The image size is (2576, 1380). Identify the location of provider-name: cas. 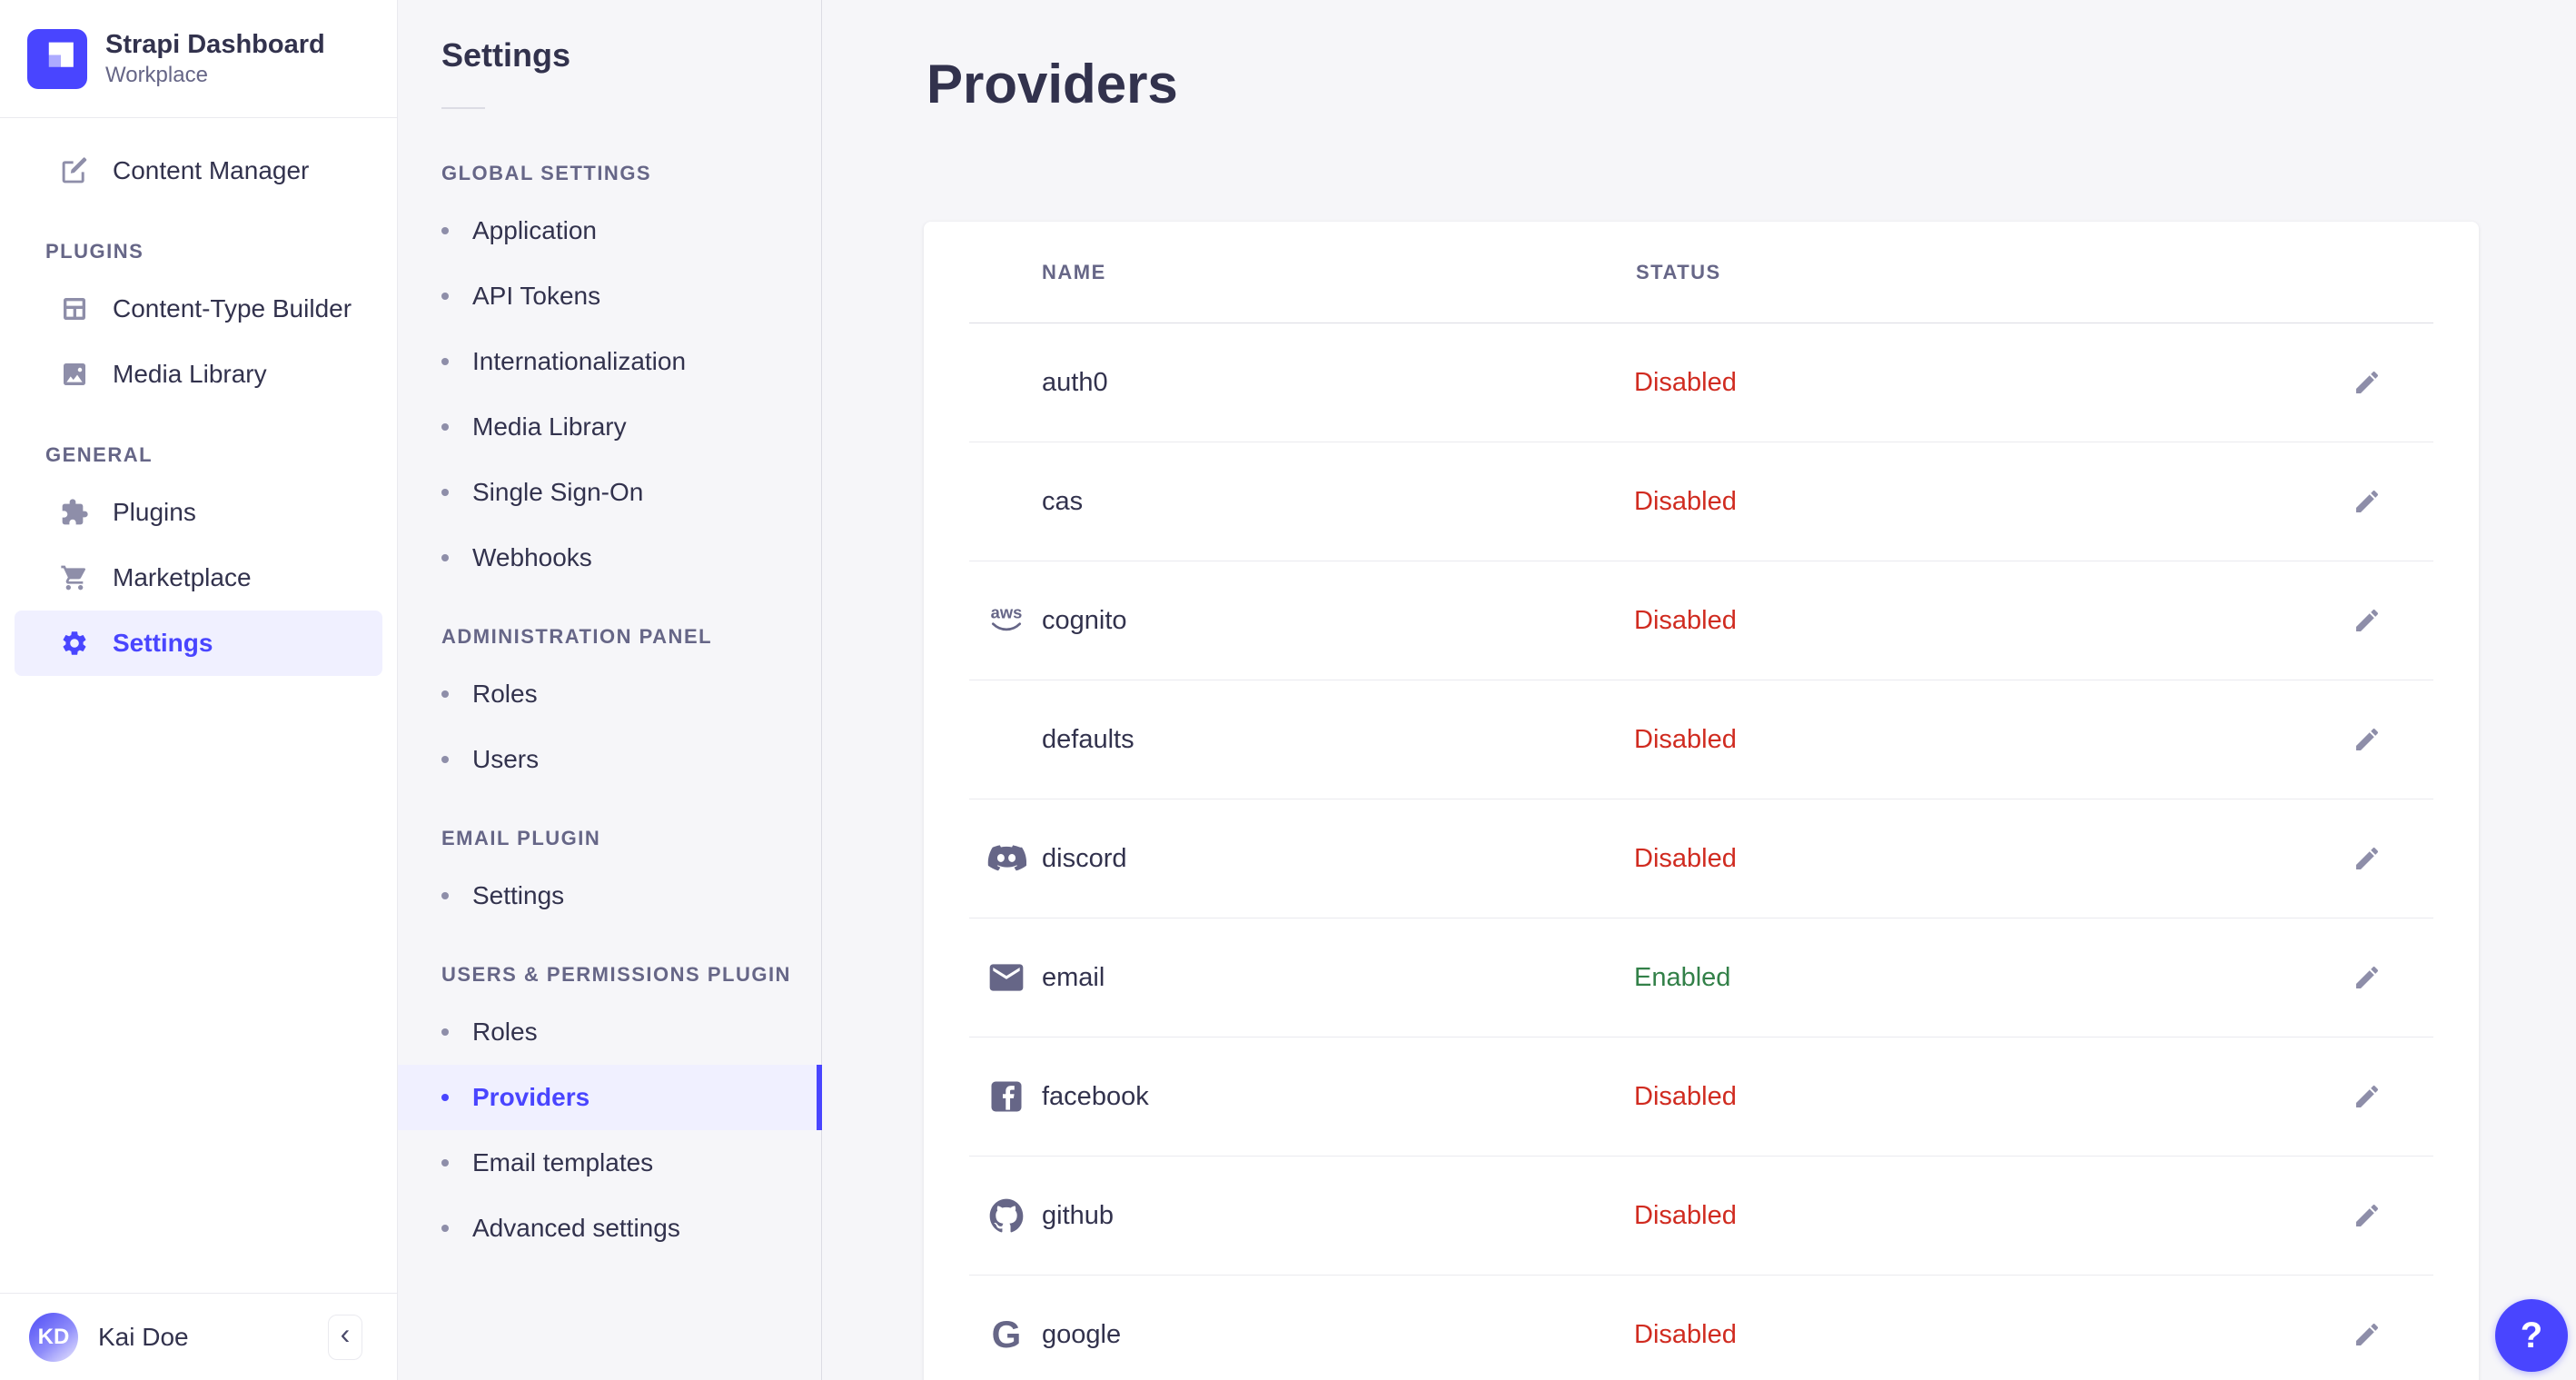
(1063, 501).